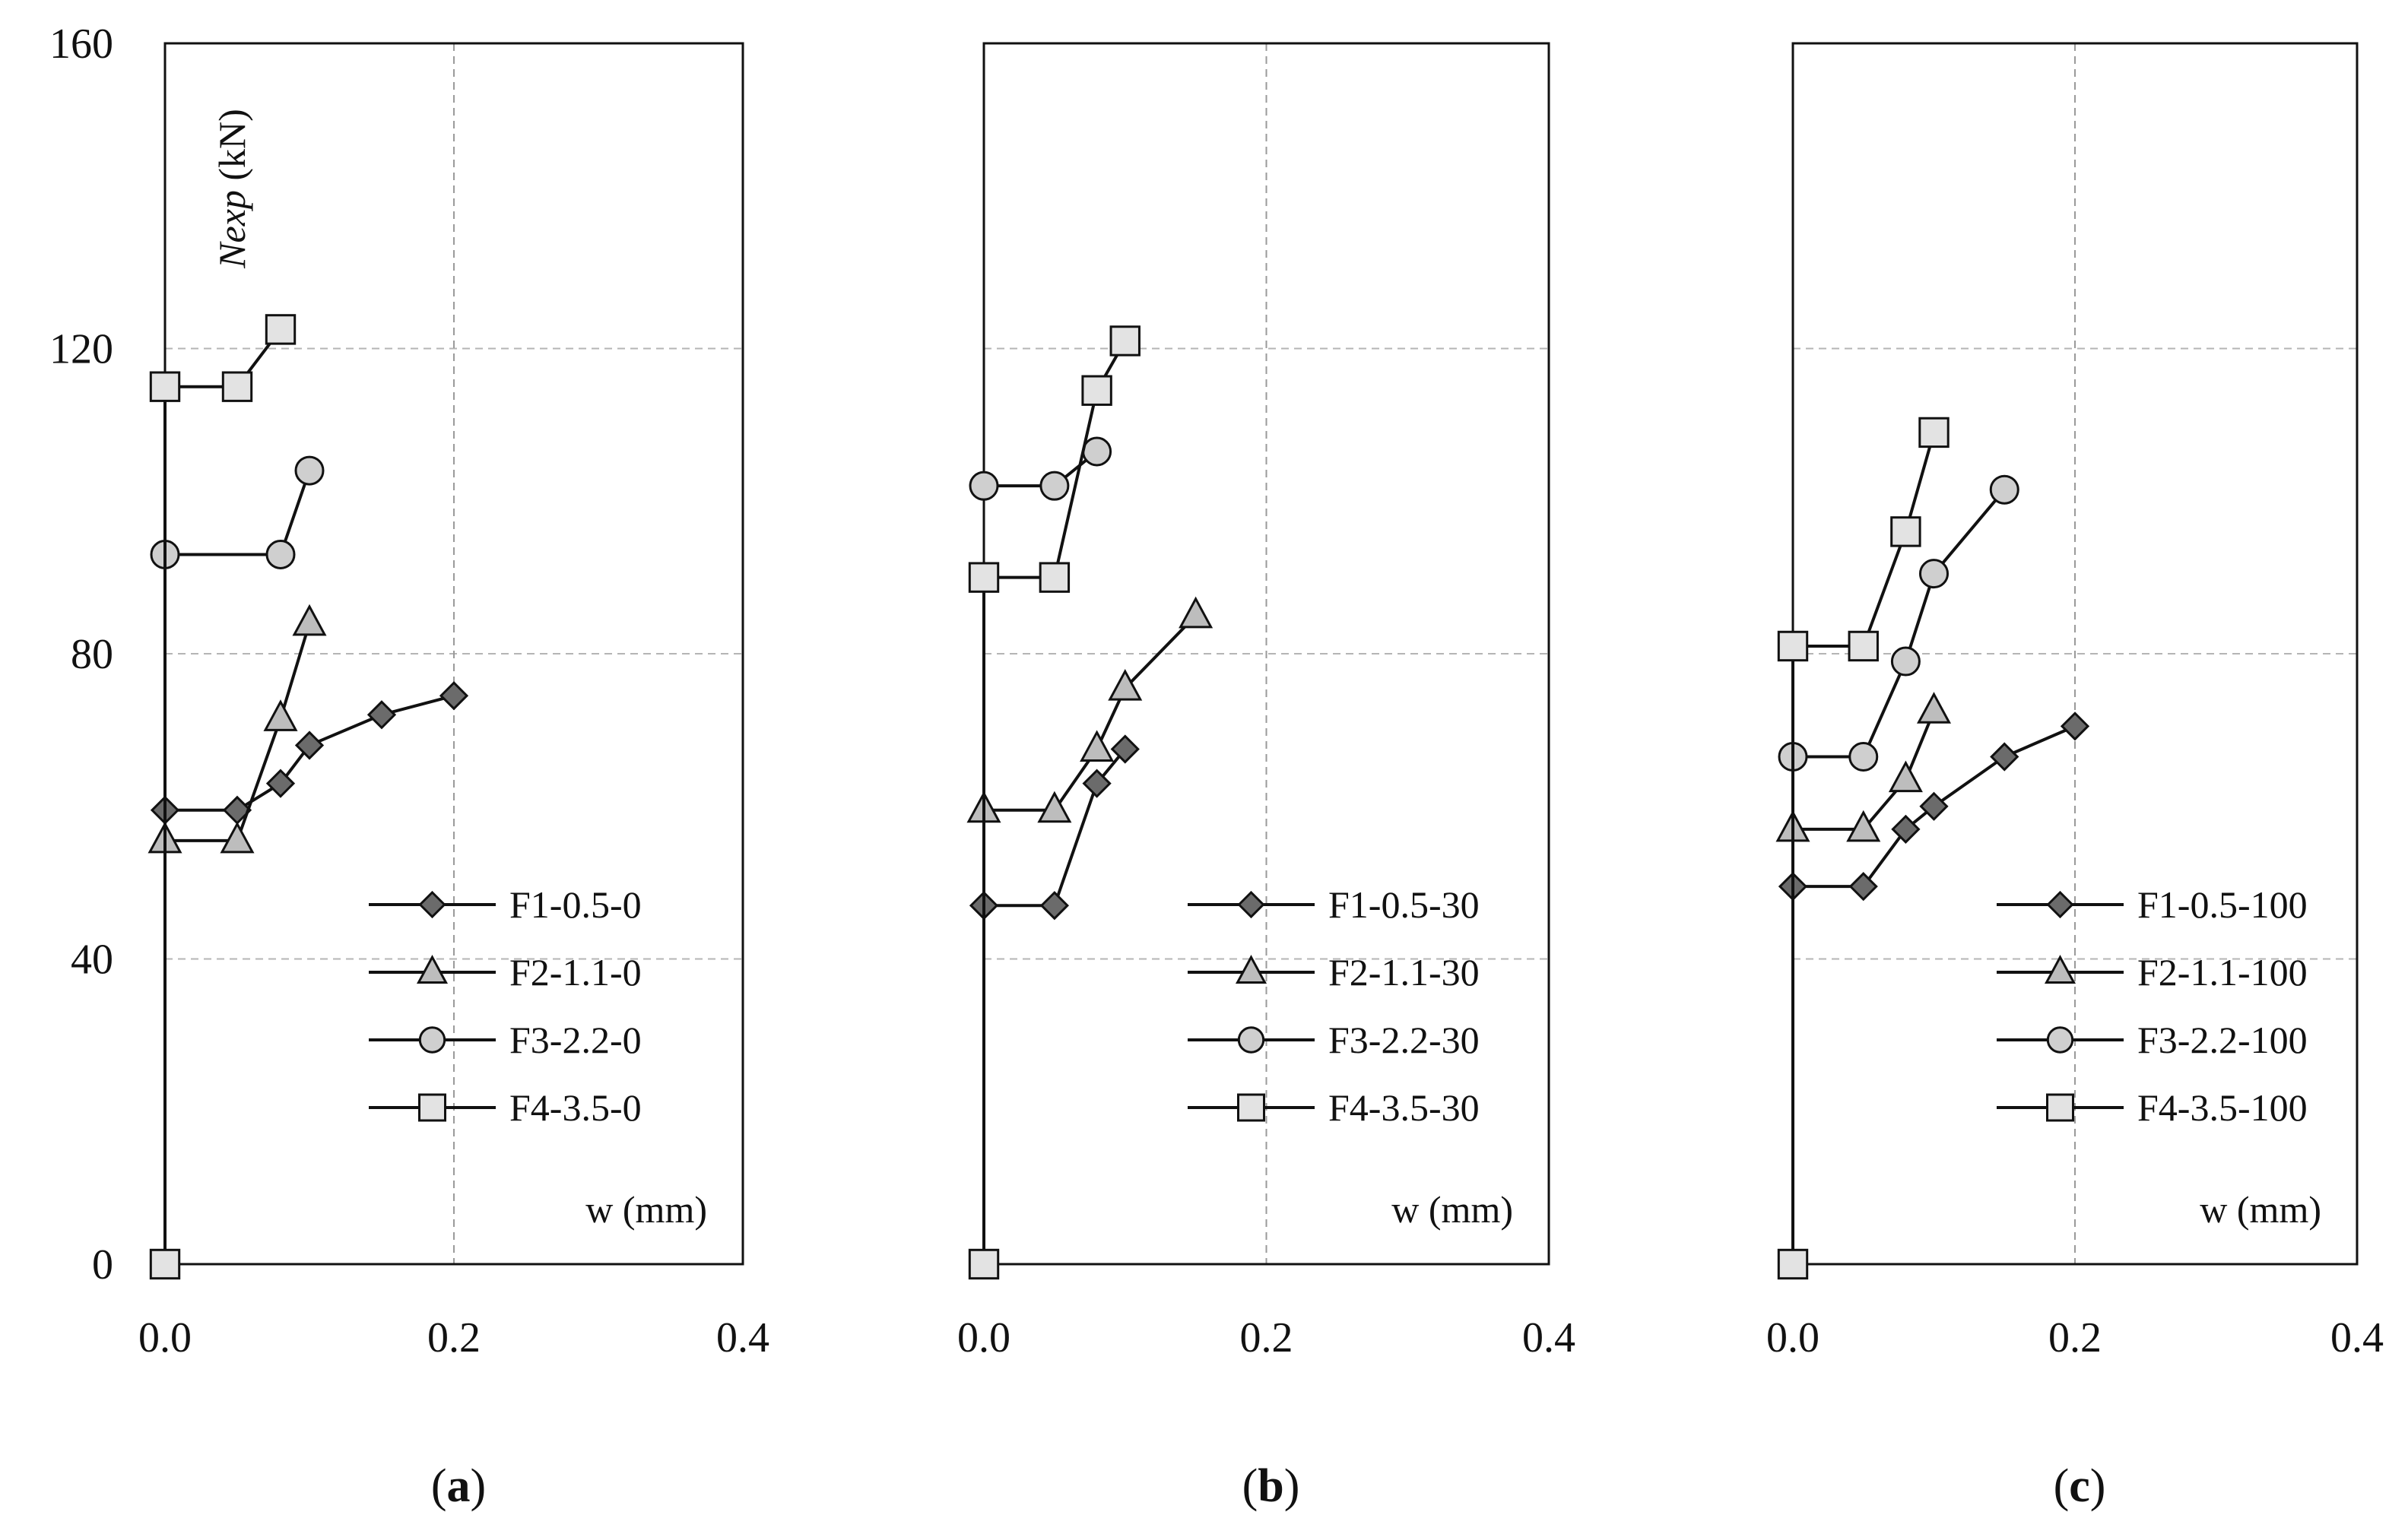 The width and height of the screenshot is (2408, 1534). I want to click on series-F1-0.5-0, so click(309, 753).